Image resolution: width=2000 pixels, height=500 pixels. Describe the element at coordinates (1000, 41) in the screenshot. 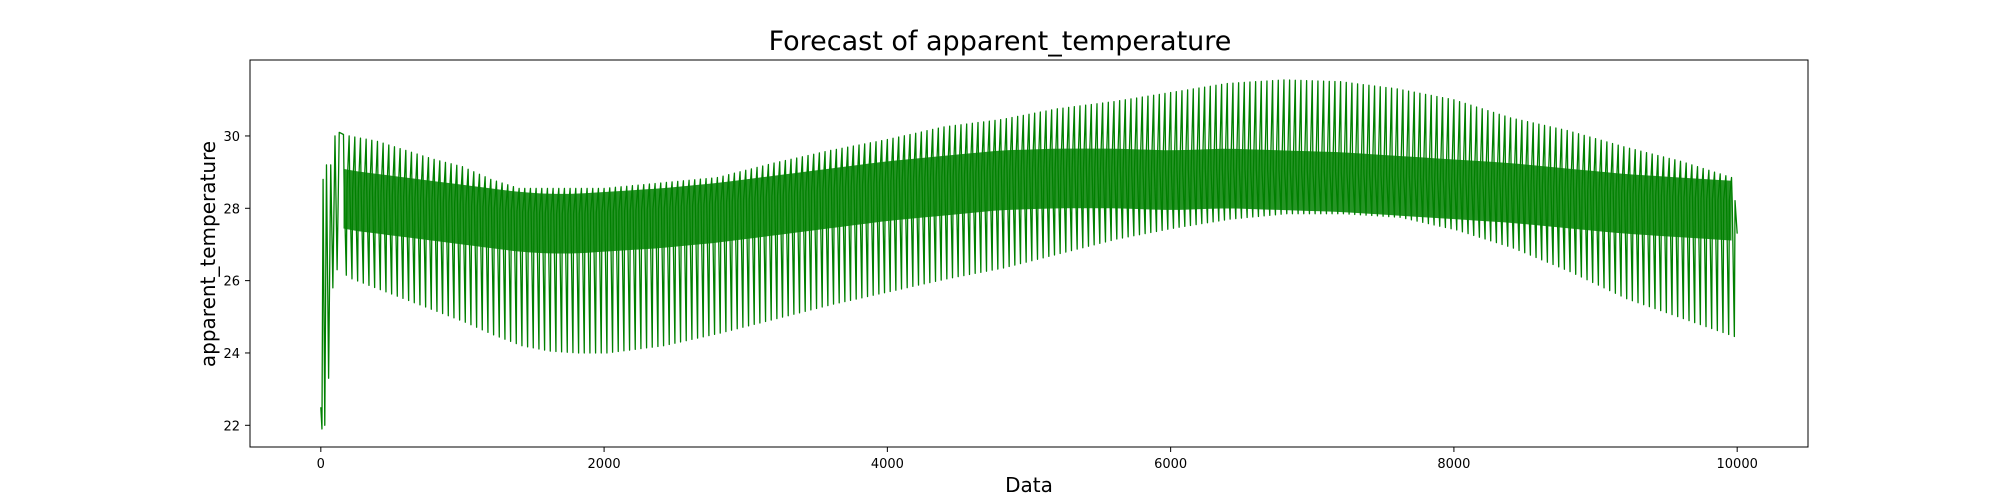

I see `chart-title: Forecast of apparent_temperature` at that location.